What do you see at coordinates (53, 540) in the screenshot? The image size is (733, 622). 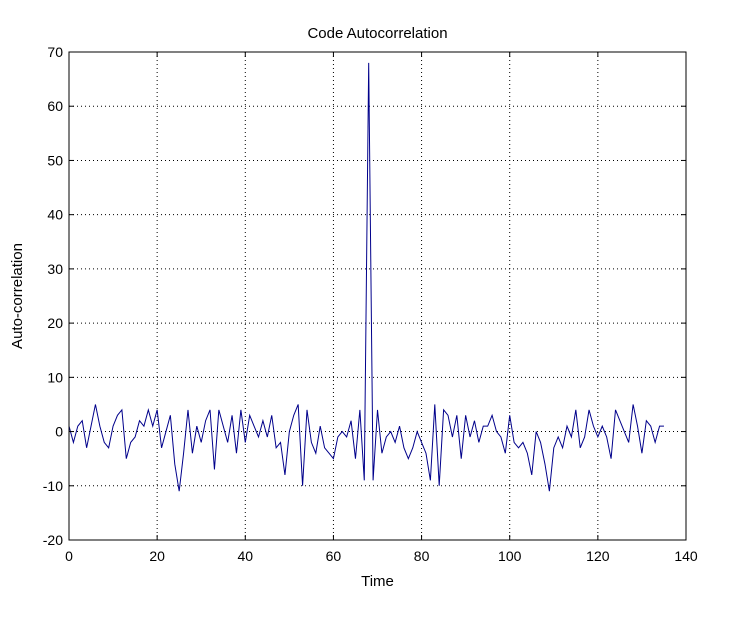 I see `y-tick-label: -20` at bounding box center [53, 540].